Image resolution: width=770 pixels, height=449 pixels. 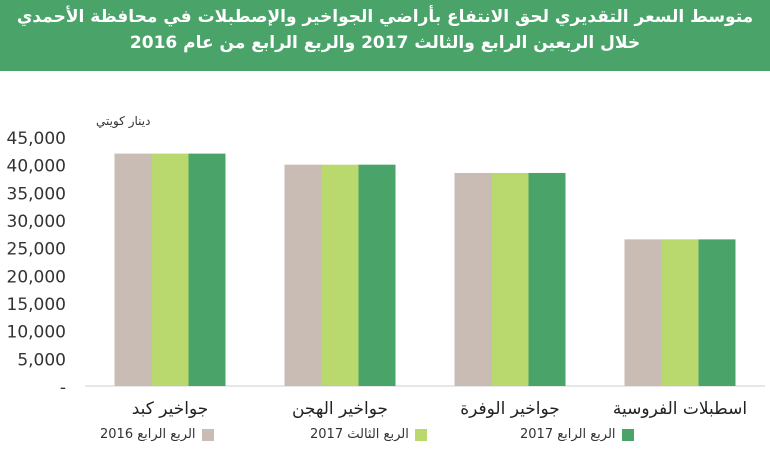 I want to click on legend-item: الربع الرابع 2016, so click(x=157, y=434).